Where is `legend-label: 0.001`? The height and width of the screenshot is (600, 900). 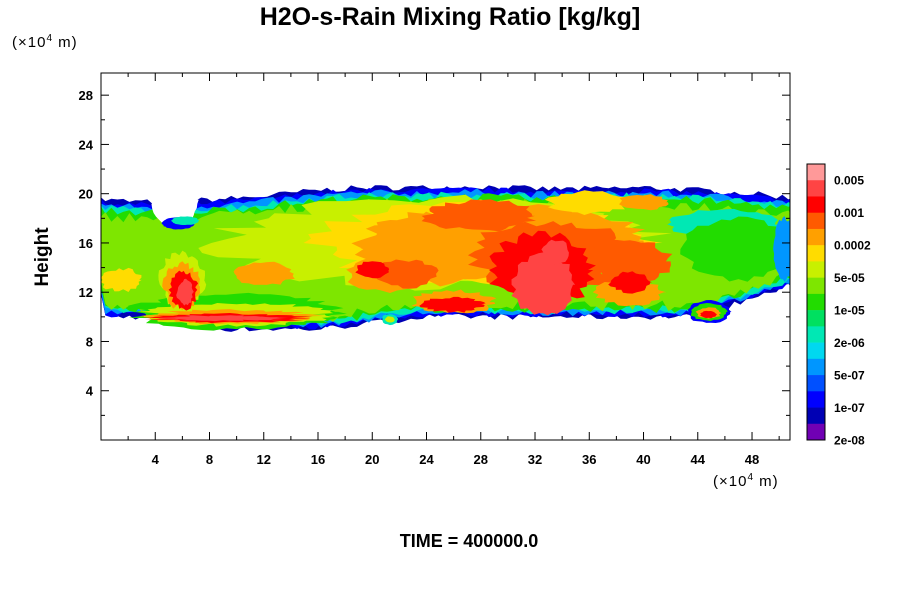
legend-label: 0.001 is located at coordinates (849, 213).